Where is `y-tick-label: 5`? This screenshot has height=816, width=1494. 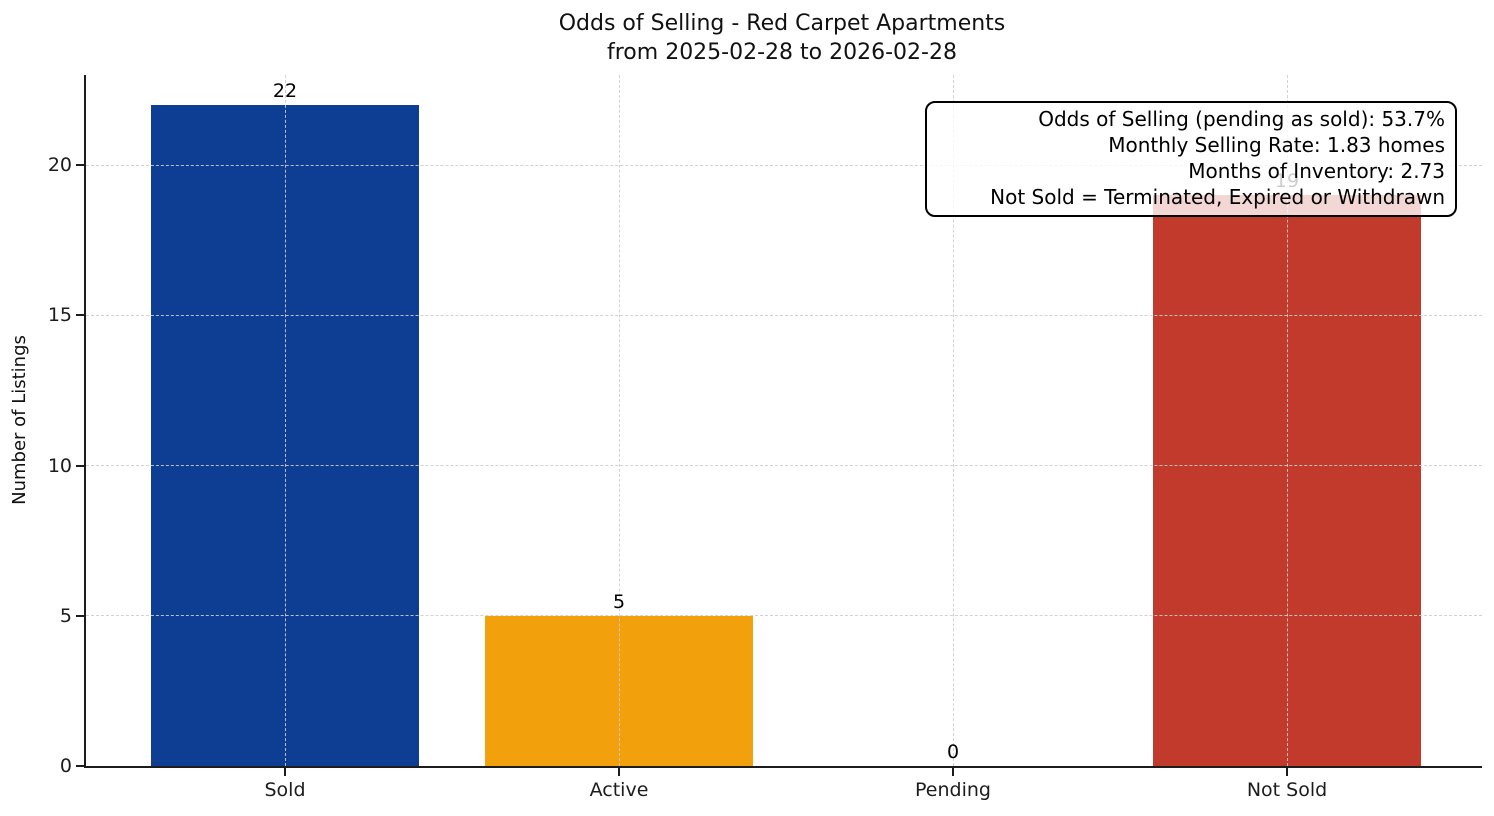
y-tick-label: 5 is located at coordinates (65, 615).